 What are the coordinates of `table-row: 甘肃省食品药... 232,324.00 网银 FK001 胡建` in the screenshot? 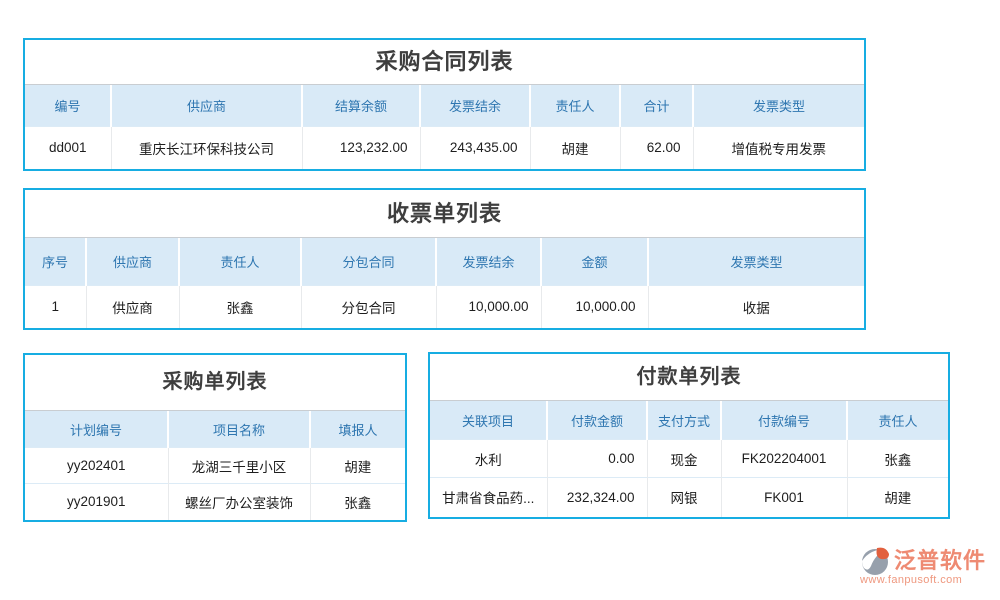 It's located at (689, 497).